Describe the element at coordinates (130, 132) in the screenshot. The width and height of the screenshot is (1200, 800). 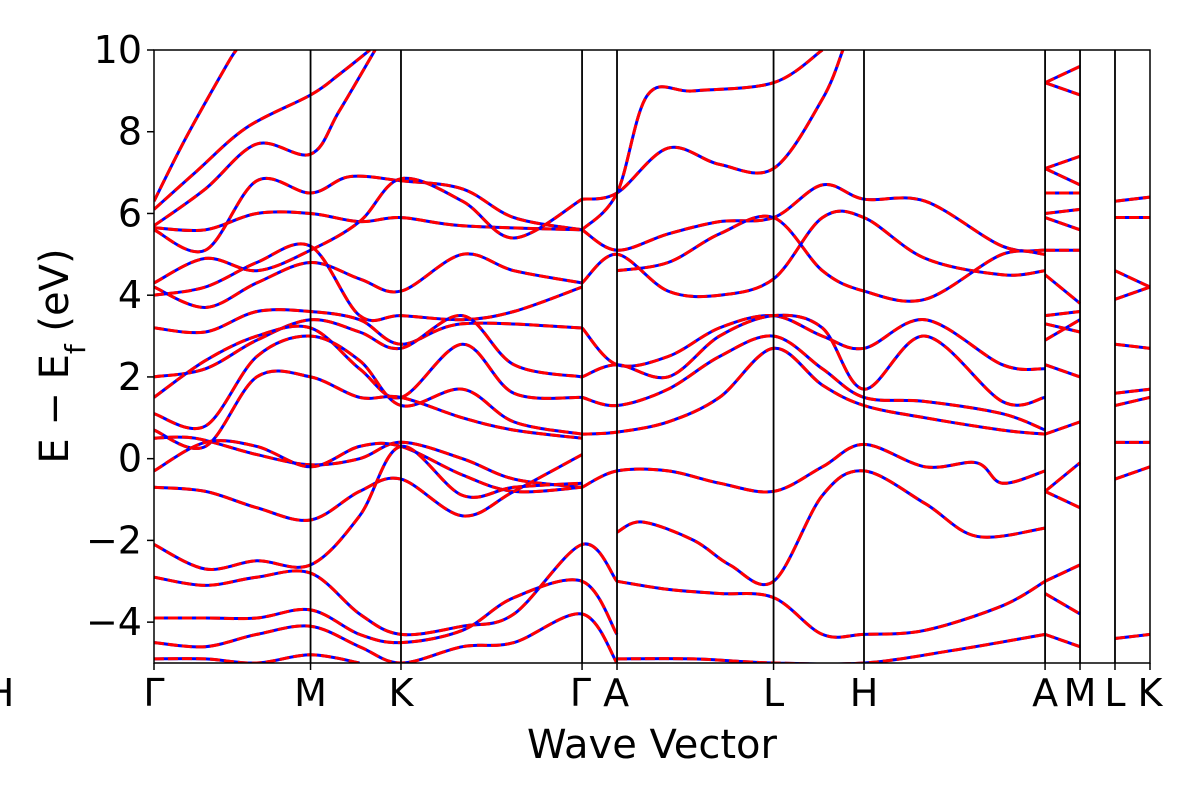
I see `y-tick-label-6: 8` at that location.